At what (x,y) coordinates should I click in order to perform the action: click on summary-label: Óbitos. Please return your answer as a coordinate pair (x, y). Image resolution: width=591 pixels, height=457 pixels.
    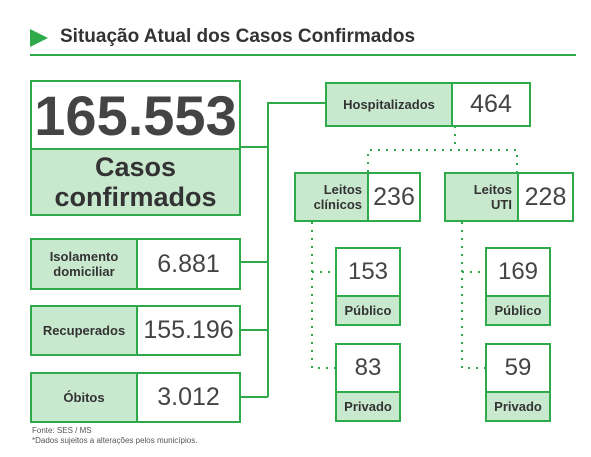
    Looking at the image, I should click on (84, 397).